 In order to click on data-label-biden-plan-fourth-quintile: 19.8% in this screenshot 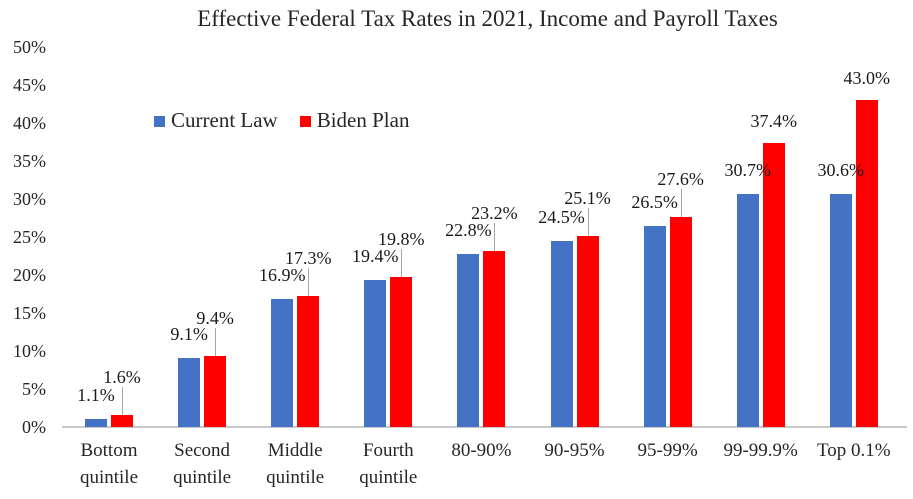, I will do `click(401, 238)`.